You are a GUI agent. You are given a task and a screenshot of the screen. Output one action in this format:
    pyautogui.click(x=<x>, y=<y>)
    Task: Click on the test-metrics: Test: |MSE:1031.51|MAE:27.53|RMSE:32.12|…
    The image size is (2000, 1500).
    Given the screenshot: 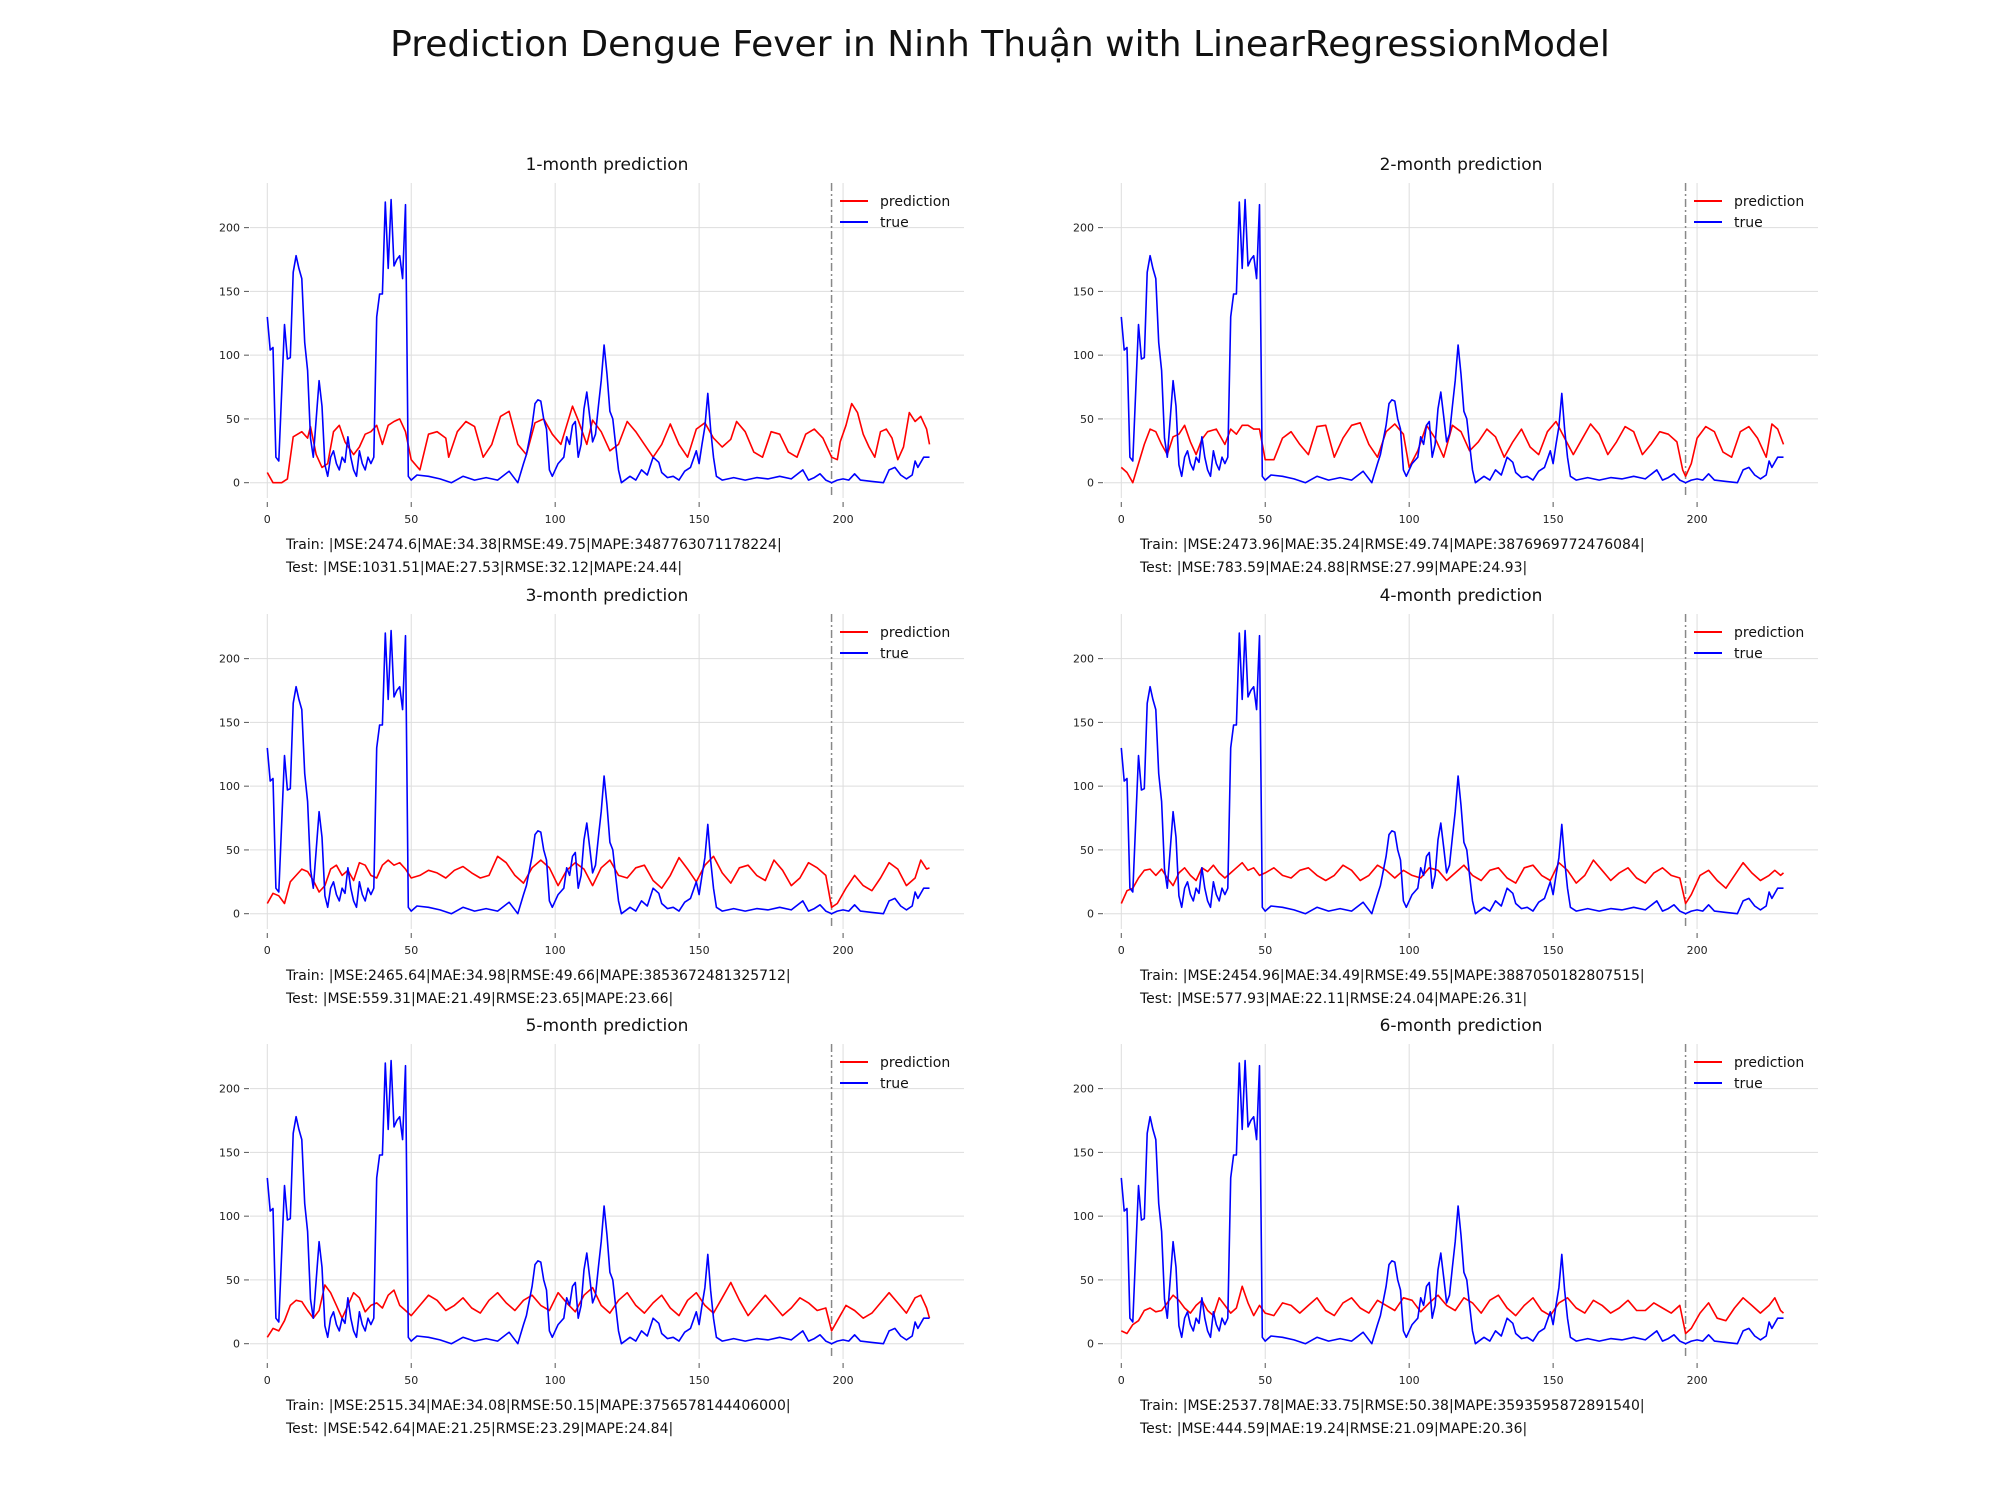 What is the action you would take?
    pyautogui.click(x=483, y=568)
    